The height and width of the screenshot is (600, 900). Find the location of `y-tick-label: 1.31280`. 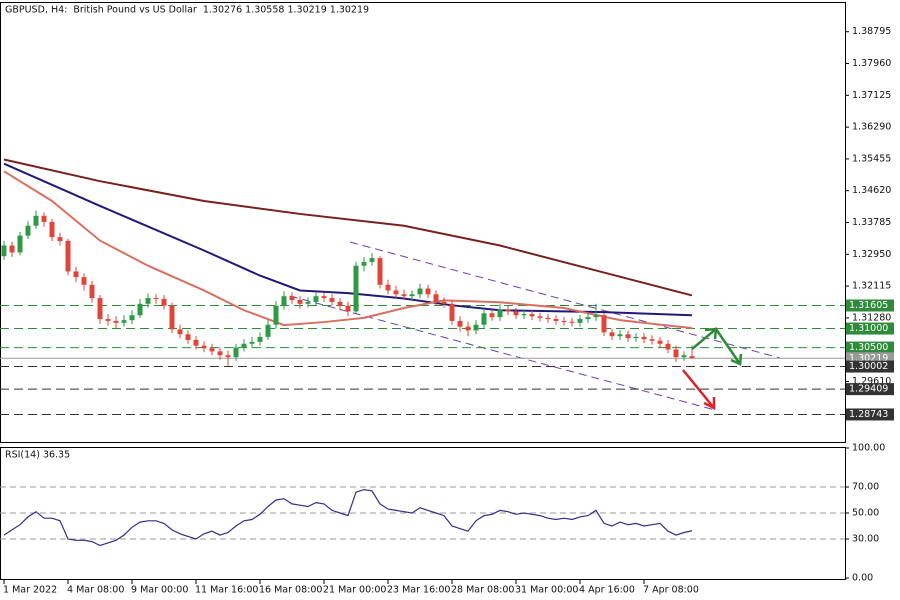

y-tick-label: 1.31280 is located at coordinates (871, 317).